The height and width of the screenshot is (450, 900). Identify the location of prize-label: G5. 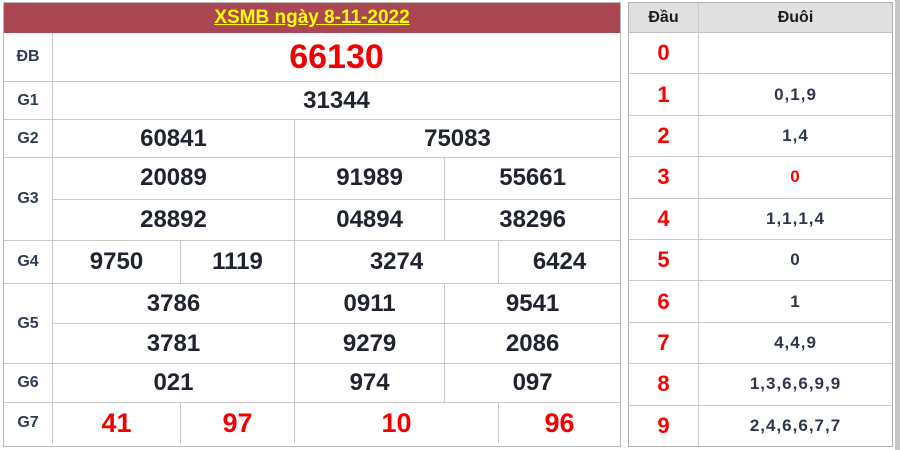
(28, 323).